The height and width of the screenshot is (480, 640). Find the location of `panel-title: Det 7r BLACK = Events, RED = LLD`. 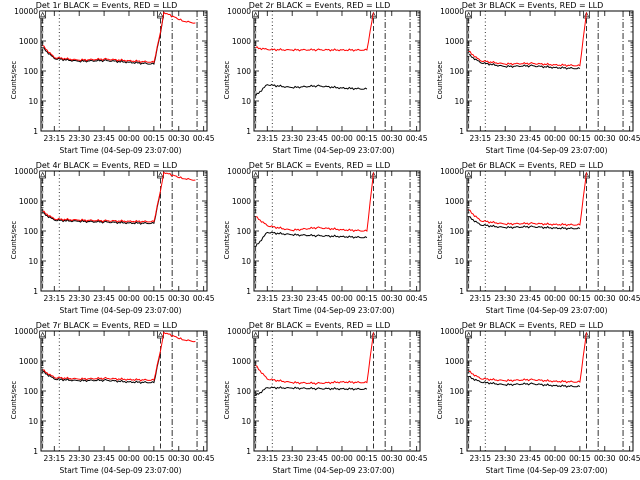

panel-title: Det 7r BLACK = Events, RED = LLD is located at coordinates (106, 325).